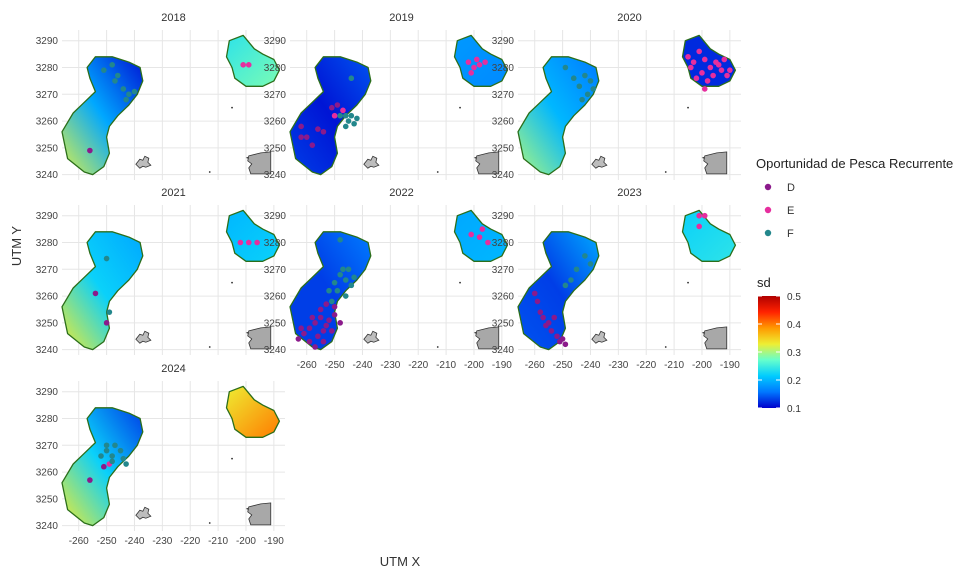 Image resolution: width=979 pixels, height=569 pixels. What do you see at coordinates (616, 96) in the screenshot?
I see `facet-panel-2020: 2020 3240 3250 3260 3270 3280 3290` at bounding box center [616, 96].